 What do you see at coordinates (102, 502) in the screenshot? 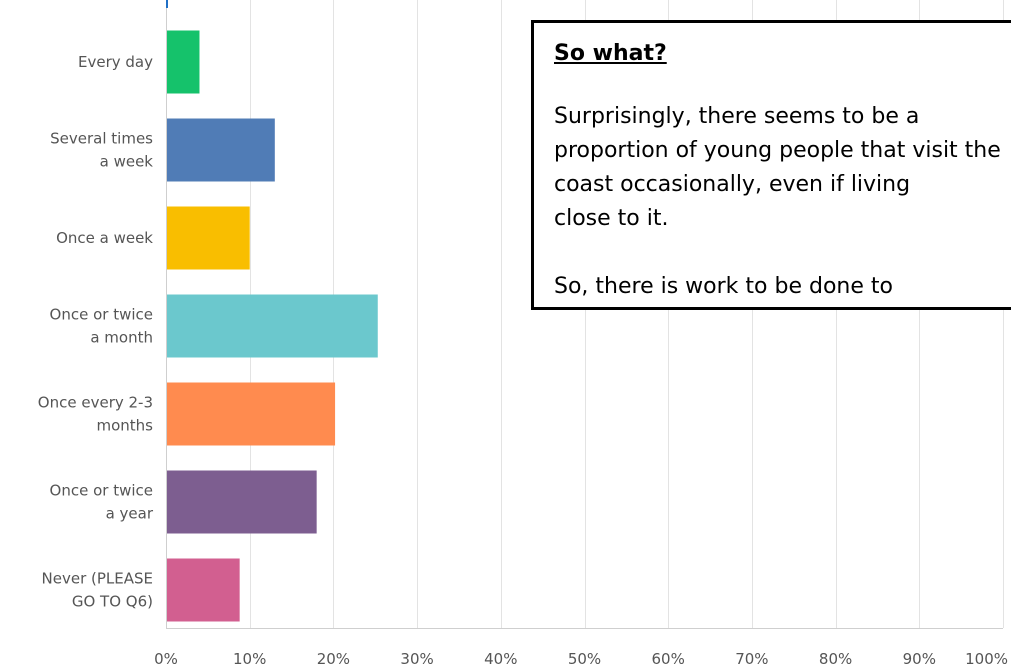
I see `category-label: Once or twice a year` at bounding box center [102, 502].